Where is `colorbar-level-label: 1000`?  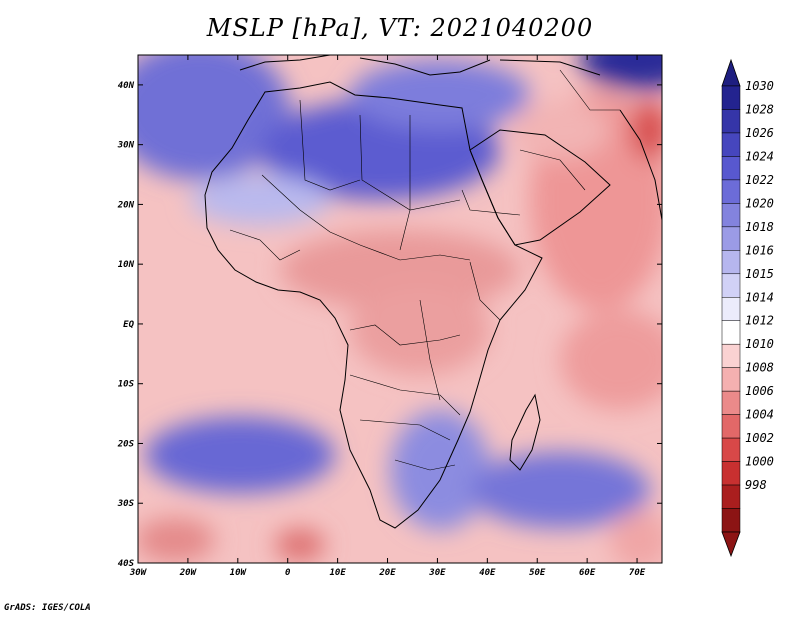 colorbar-level-label: 1000 is located at coordinates (759, 462).